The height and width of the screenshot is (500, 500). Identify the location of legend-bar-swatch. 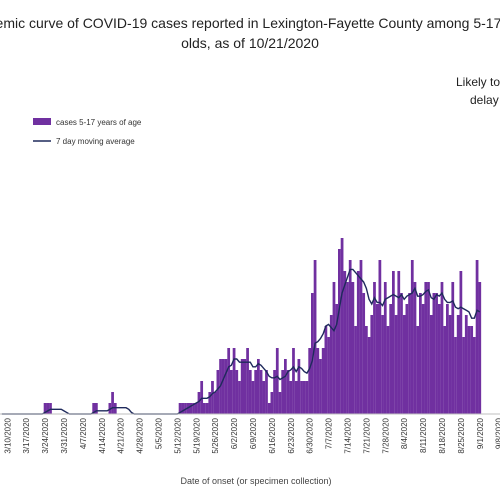
(42, 121).